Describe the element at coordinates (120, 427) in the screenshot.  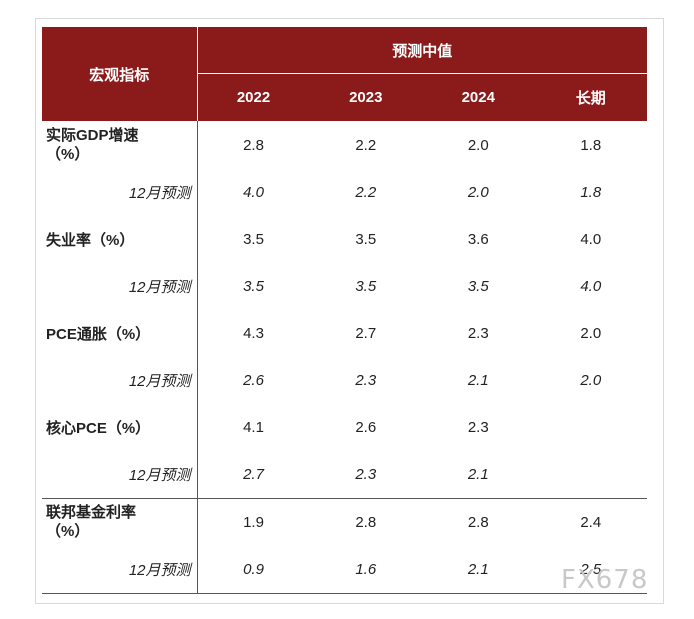
I see `indicator-label: 核心PCE（%）` at that location.